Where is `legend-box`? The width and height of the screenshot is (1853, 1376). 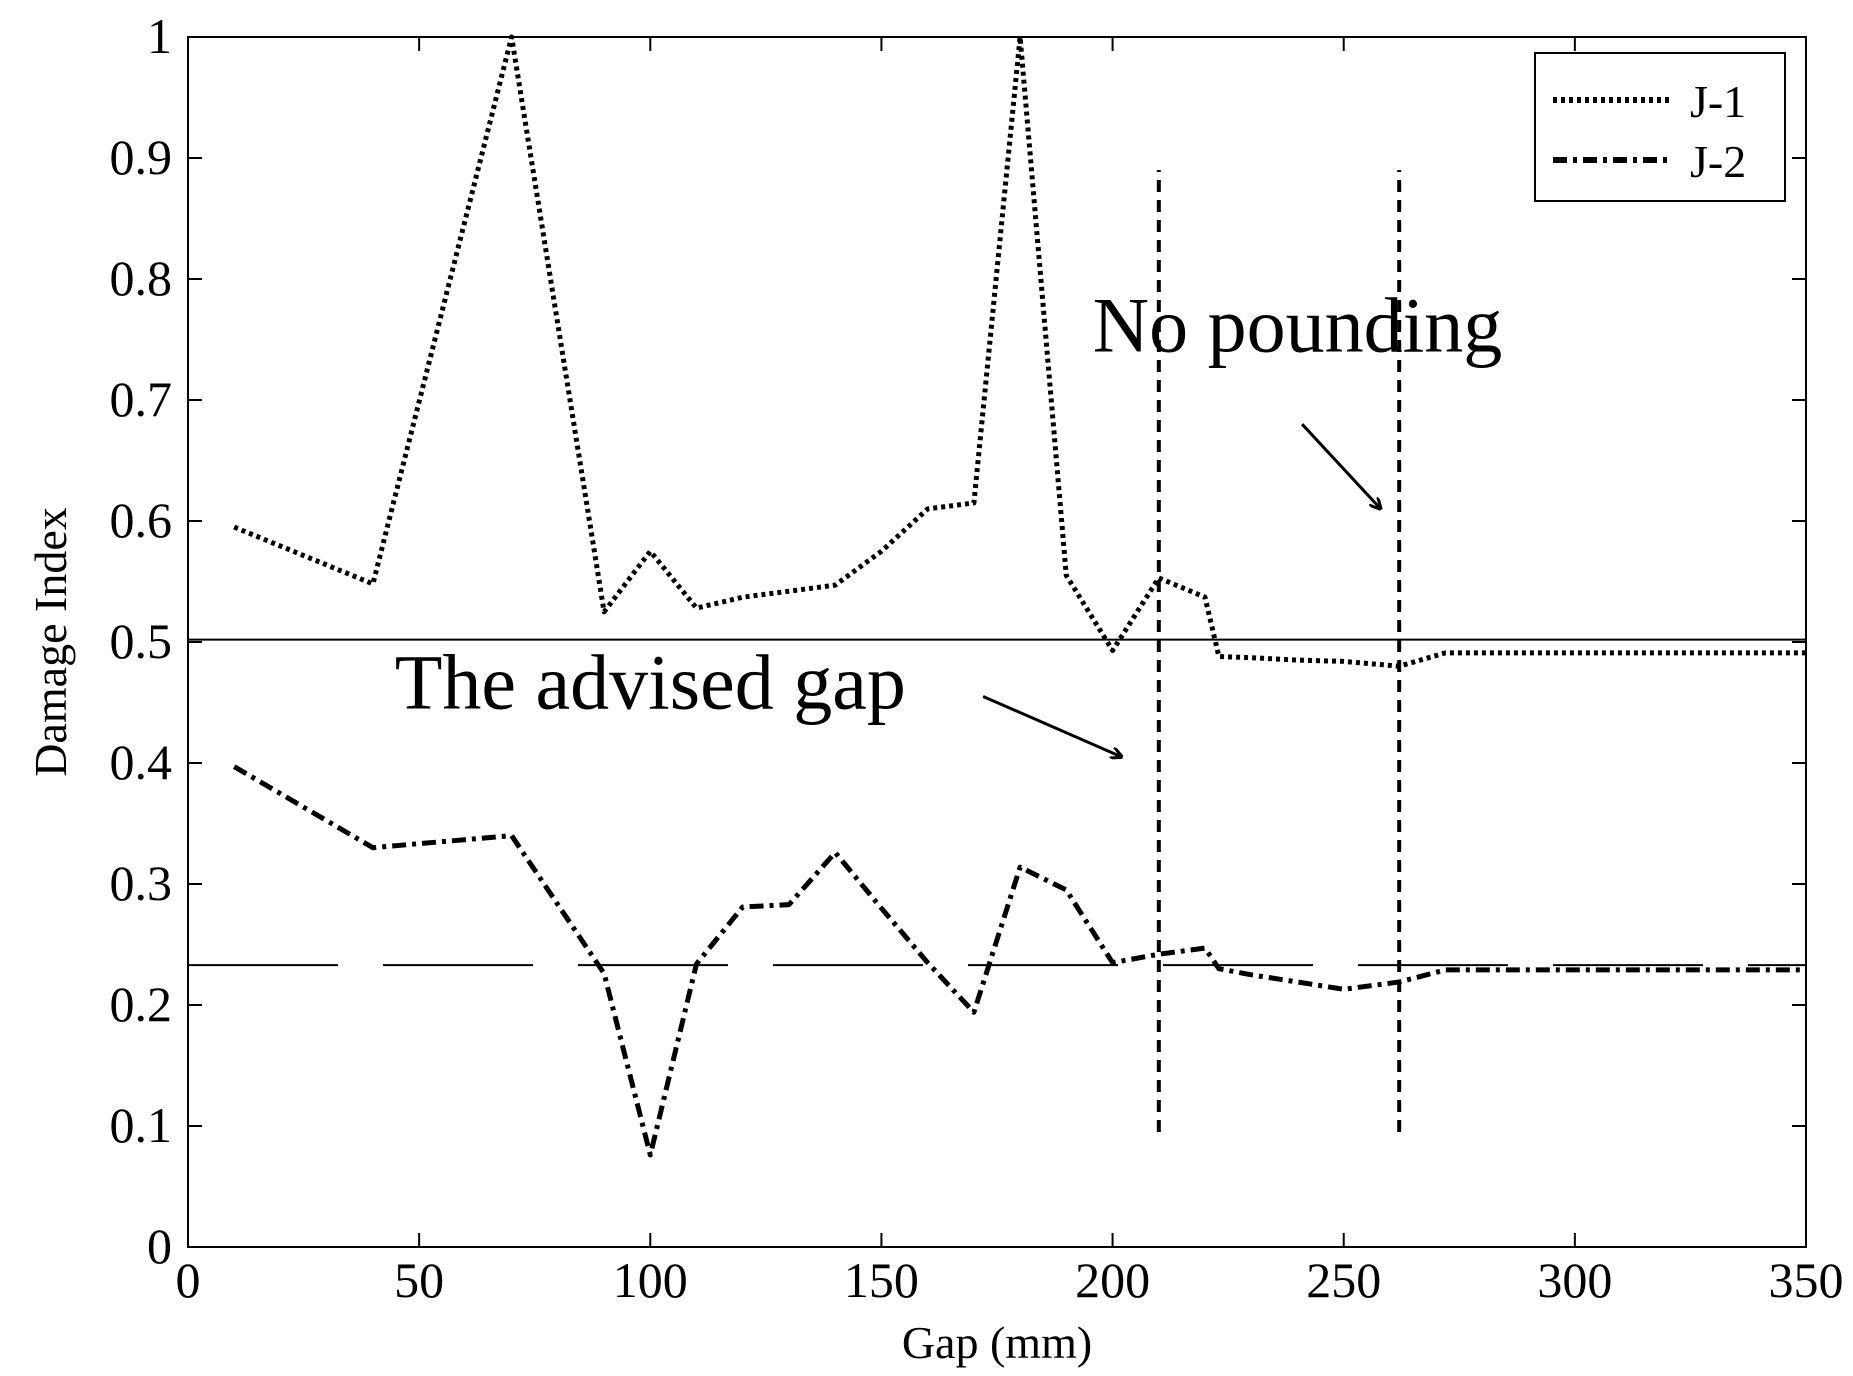
legend-box is located at coordinates (1660, 127).